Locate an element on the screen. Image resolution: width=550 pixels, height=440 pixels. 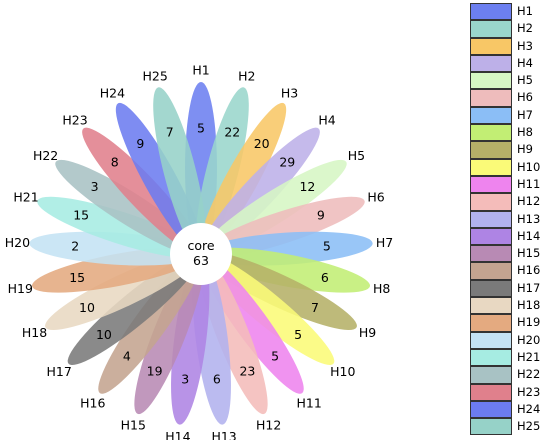
petal-label-h23: H23 is located at coordinates (74, 119).